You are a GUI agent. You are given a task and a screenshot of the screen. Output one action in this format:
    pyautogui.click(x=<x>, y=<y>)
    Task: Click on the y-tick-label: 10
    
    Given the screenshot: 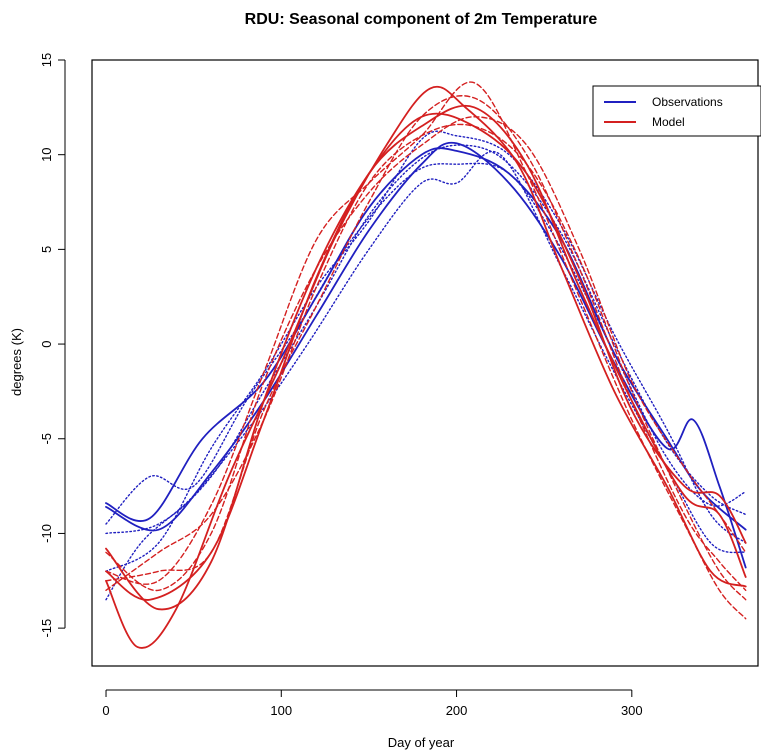 What is the action you would take?
    pyautogui.click(x=46, y=154)
    